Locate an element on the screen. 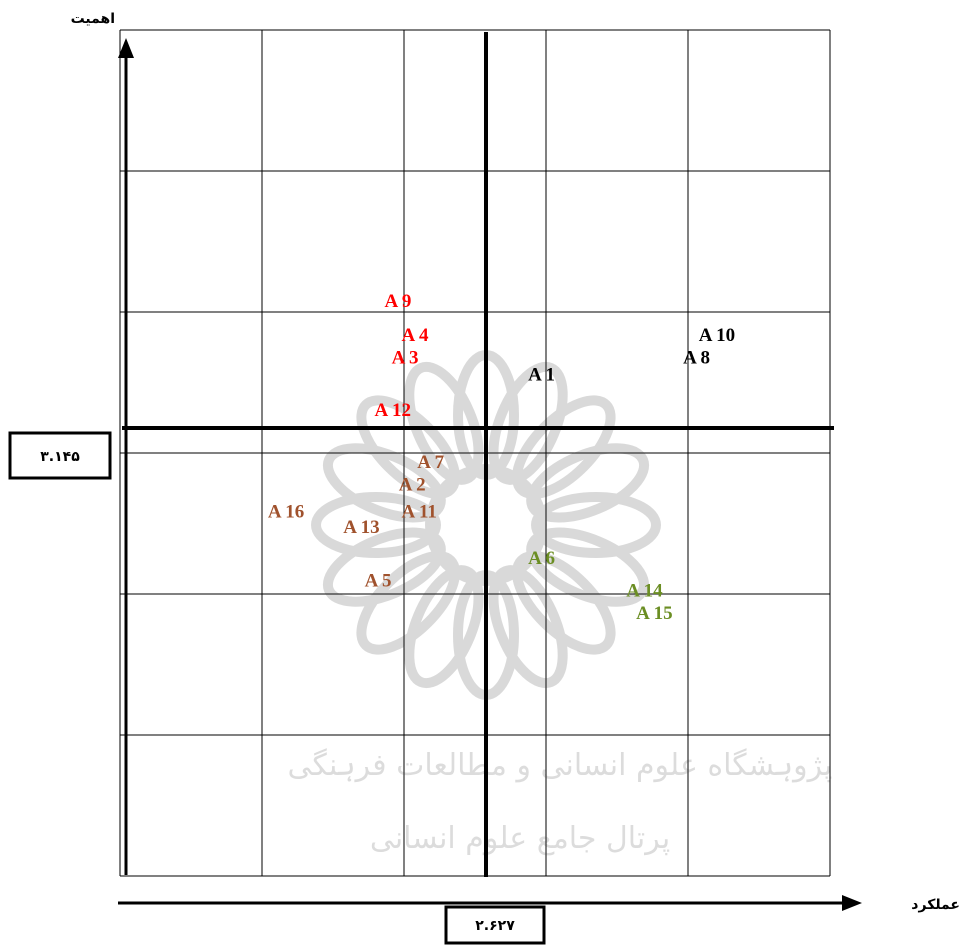  point-label: A 1 is located at coordinates (541, 374).